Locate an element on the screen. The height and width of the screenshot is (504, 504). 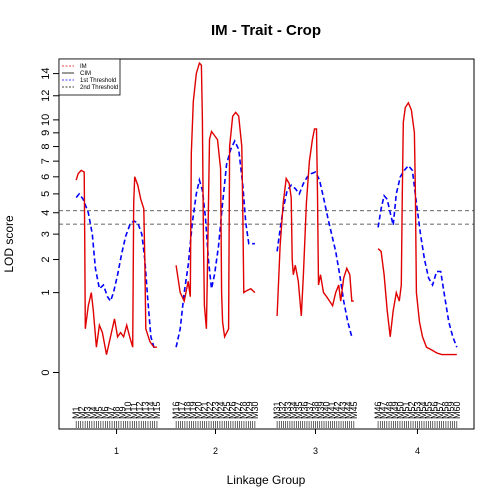
y-tick-label: 14 is located at coordinates (46, 73).